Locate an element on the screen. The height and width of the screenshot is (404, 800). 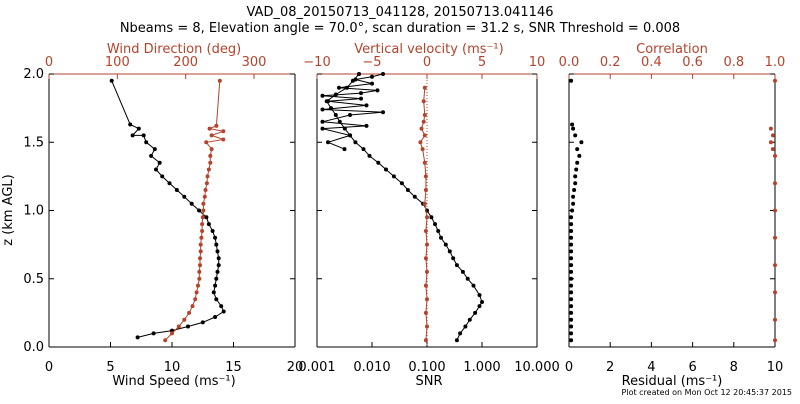
panel1-series-2-line is located at coordinates (195, 210).